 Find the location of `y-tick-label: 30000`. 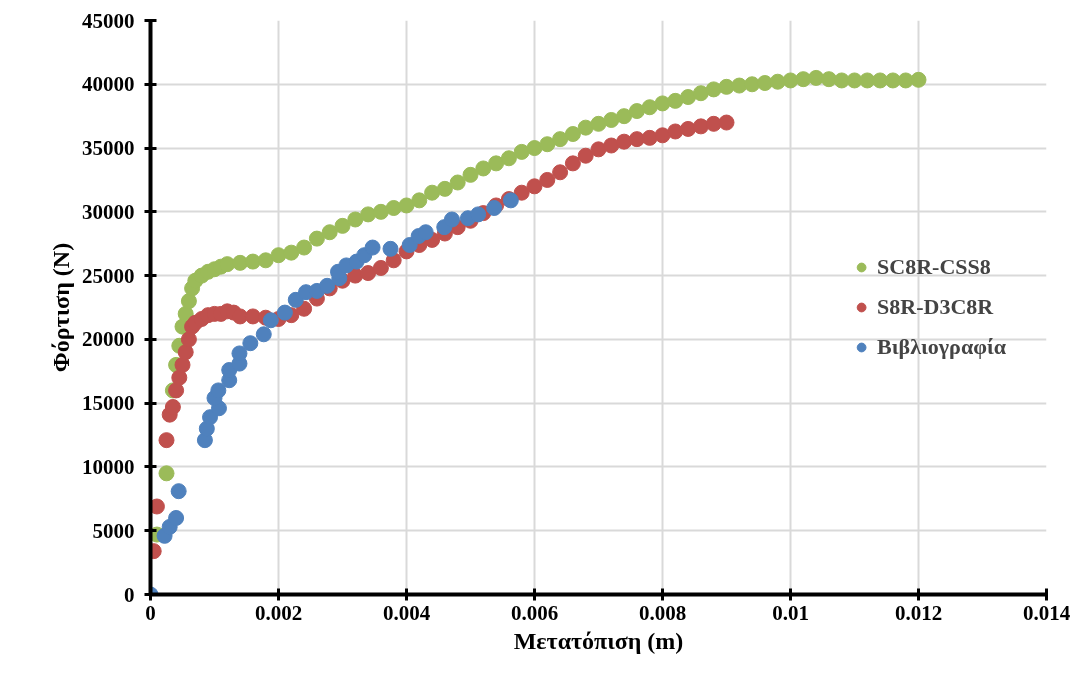

y-tick-label: 30000 is located at coordinates (108, 211).